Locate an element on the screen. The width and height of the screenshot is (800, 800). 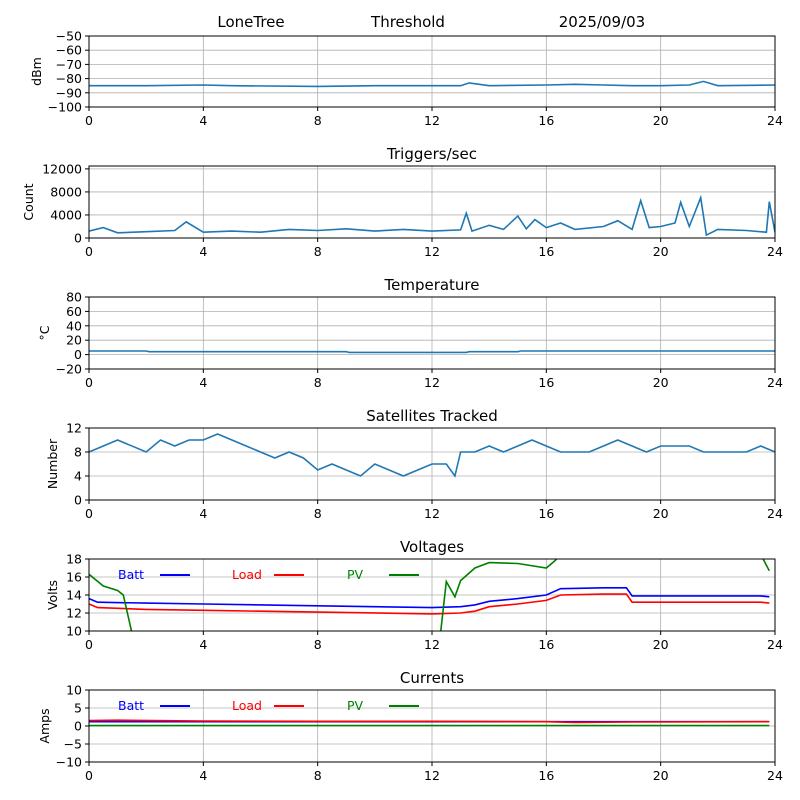
y-axis-label: Count is located at coordinates (28, 201).